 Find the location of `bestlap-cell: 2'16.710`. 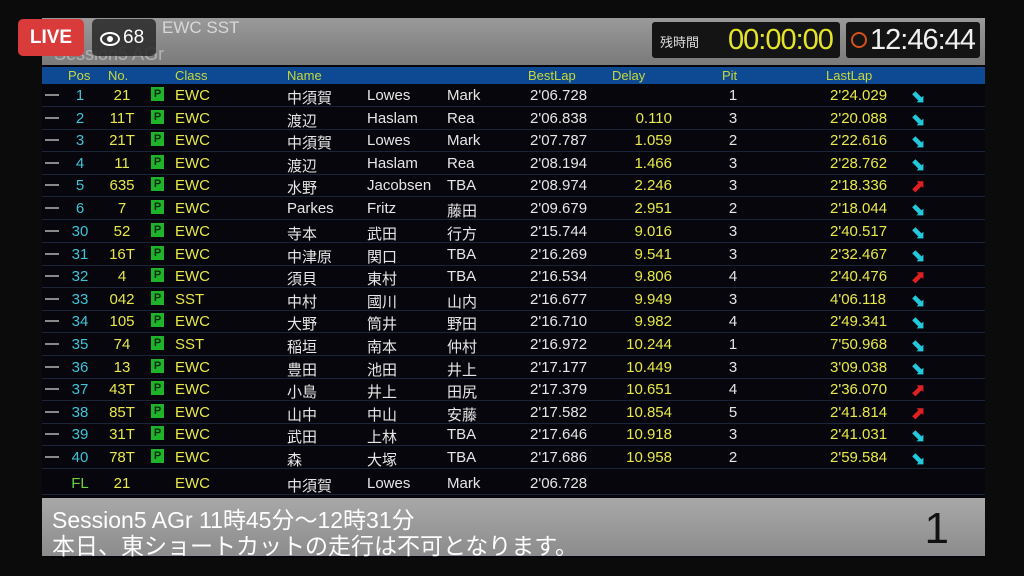

bestlap-cell: 2'16.710 is located at coordinates (559, 322).